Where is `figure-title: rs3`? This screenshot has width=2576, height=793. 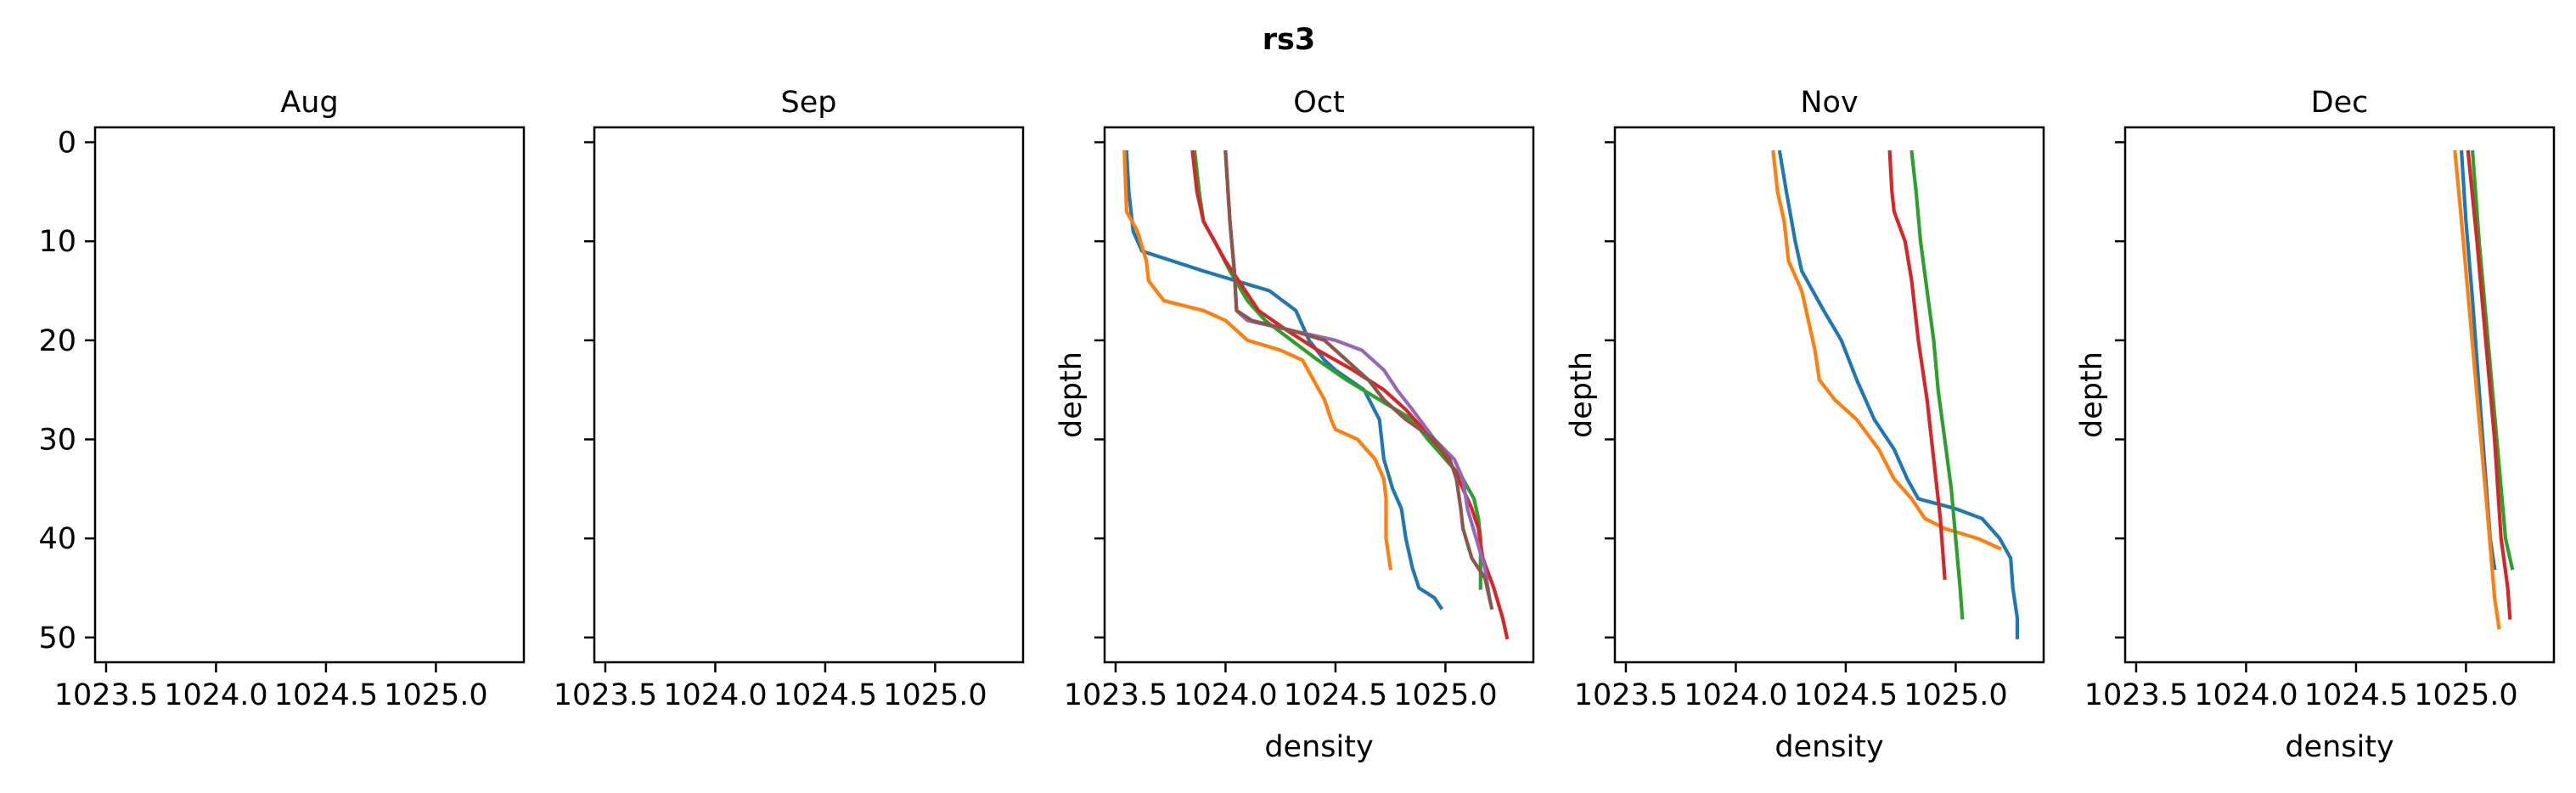 figure-title: rs3 is located at coordinates (1289, 40).